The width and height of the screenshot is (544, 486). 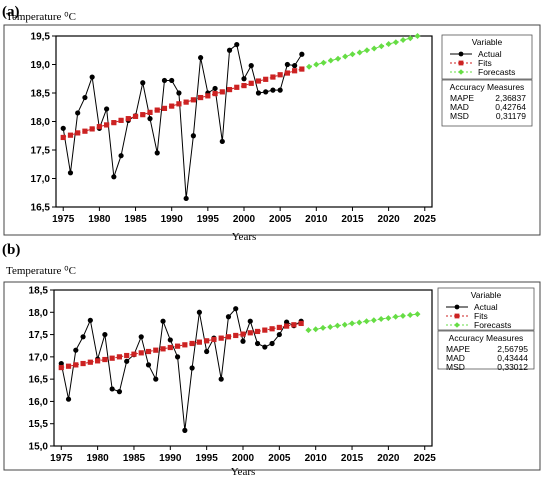 I want to click on legend-marker-actual, so click(x=461, y=54).